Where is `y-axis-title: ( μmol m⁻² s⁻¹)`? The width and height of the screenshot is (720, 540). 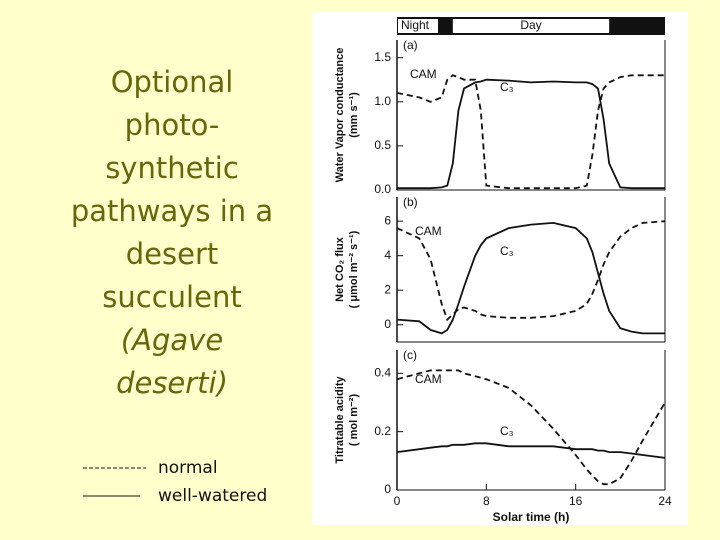
y-axis-title: ( μmol m⁻² s⁻¹) is located at coordinates (354, 269).